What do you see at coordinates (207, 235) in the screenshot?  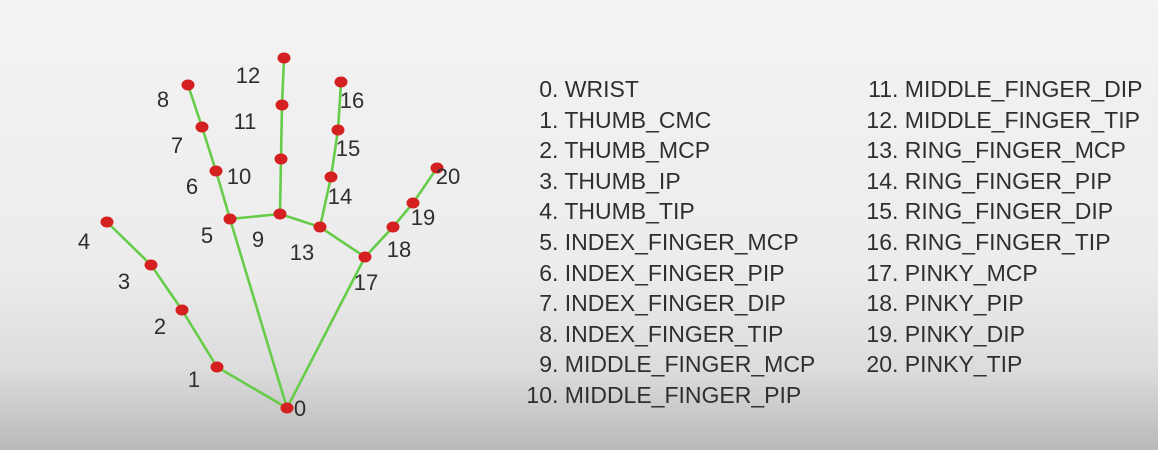 I see `landmark-number-5: 5` at bounding box center [207, 235].